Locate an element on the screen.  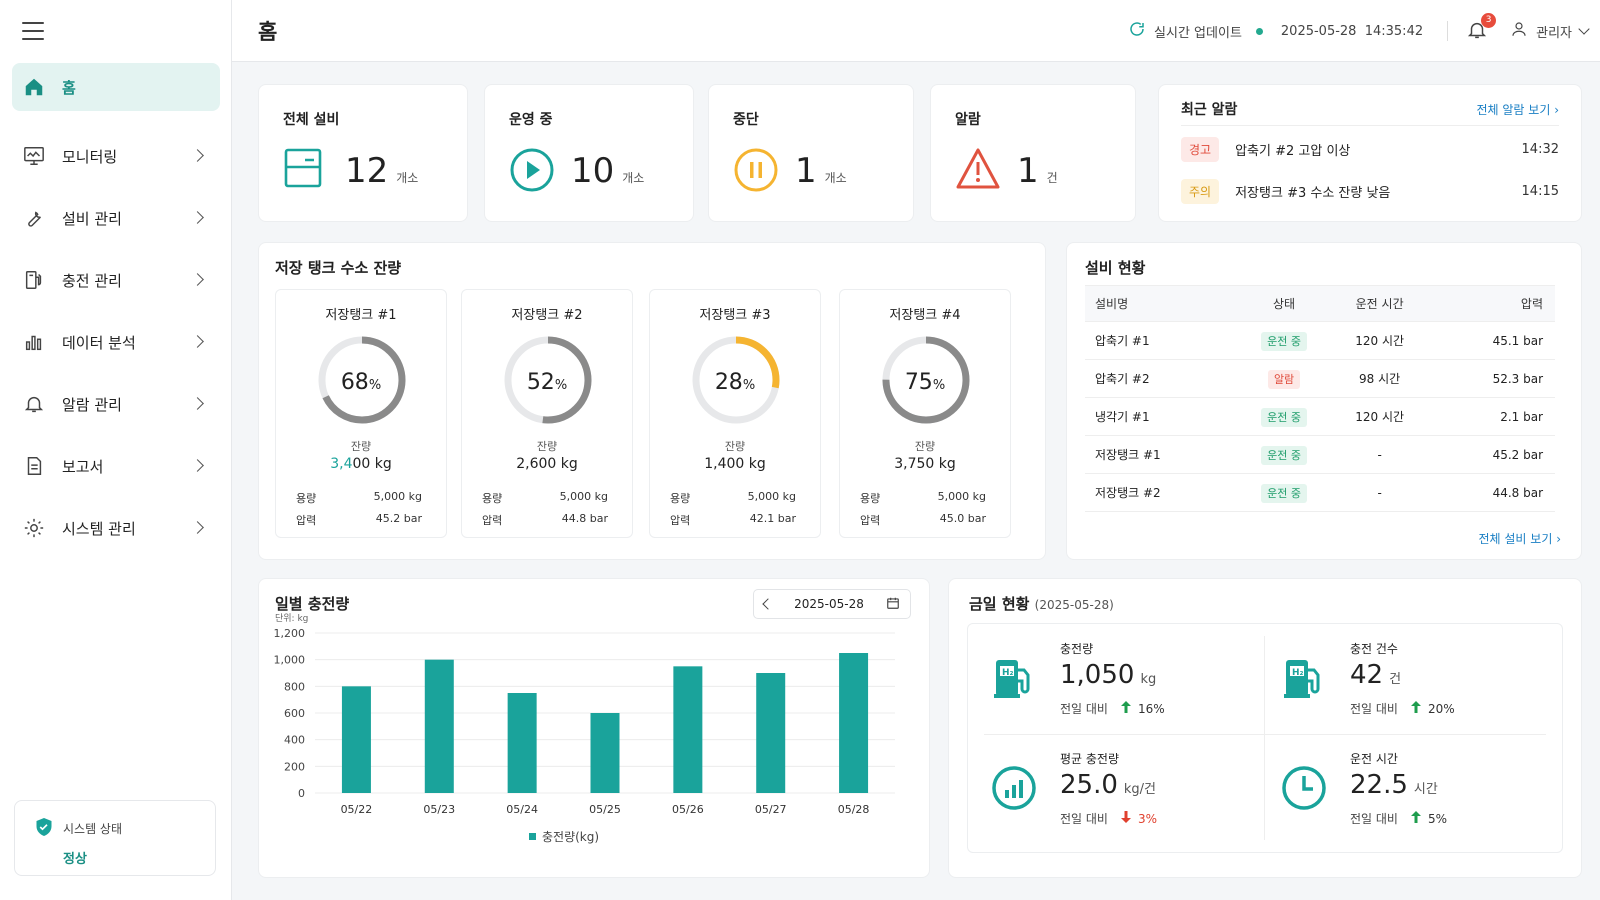
view-all-equipment-link: 전체 설비 보기 › is located at coordinates (1520, 539).